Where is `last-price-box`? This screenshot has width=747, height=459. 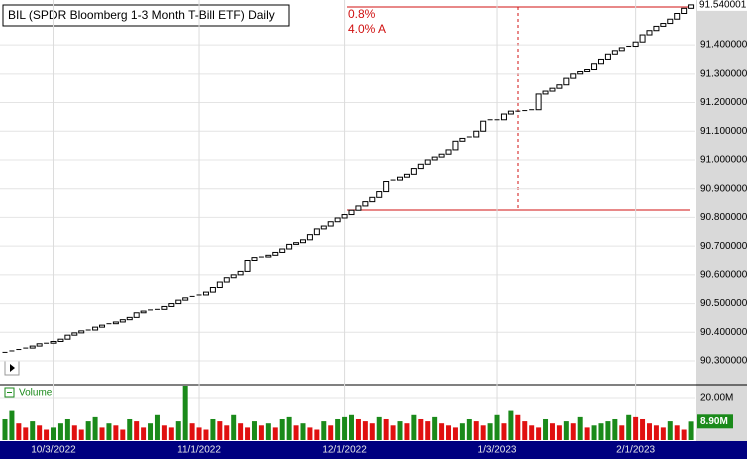 last-price-box is located at coordinates (722, 5).